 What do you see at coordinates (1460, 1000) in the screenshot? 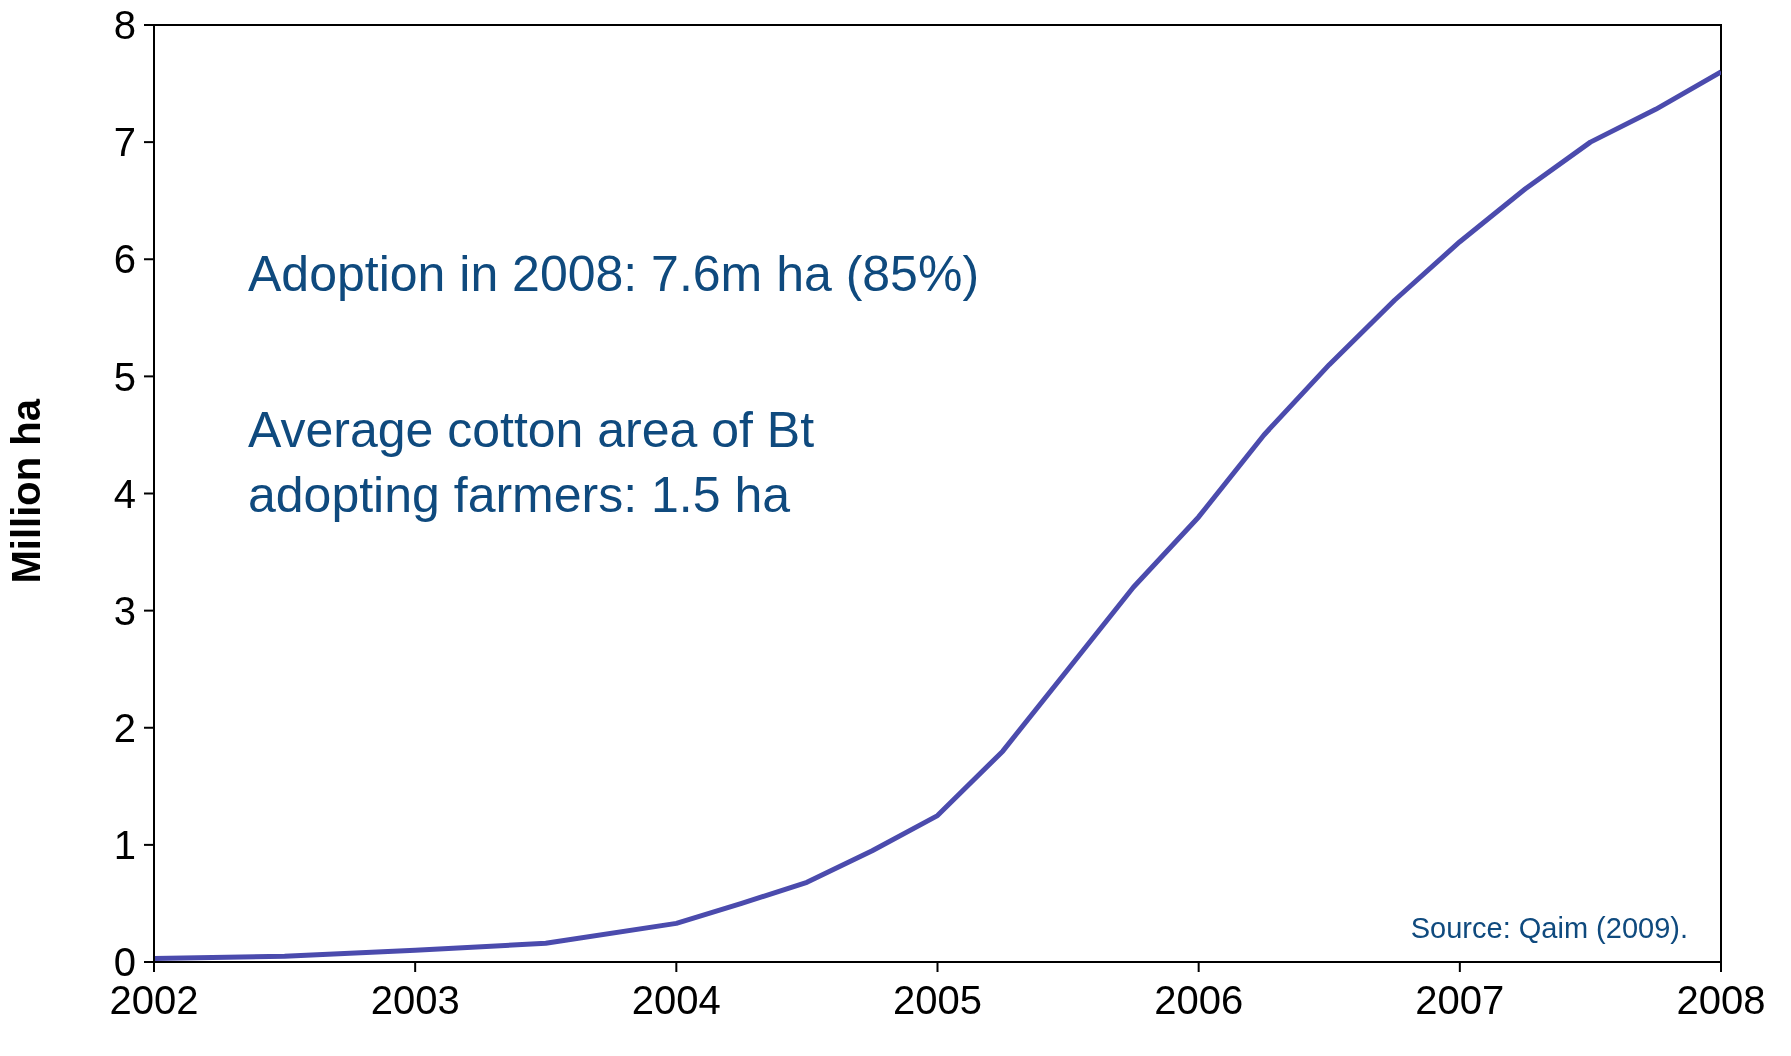
I see `x-tick-label: 2007` at bounding box center [1460, 1000].